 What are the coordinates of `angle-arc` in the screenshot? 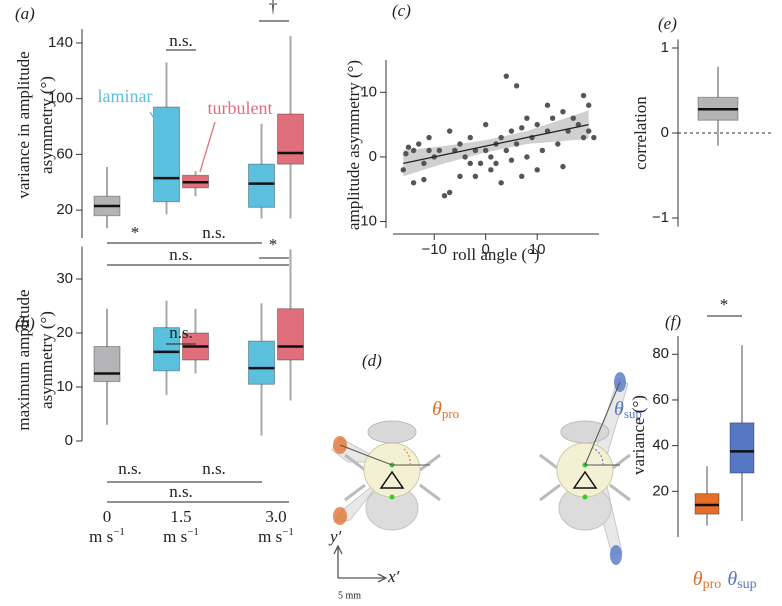 It's located at (407, 457).